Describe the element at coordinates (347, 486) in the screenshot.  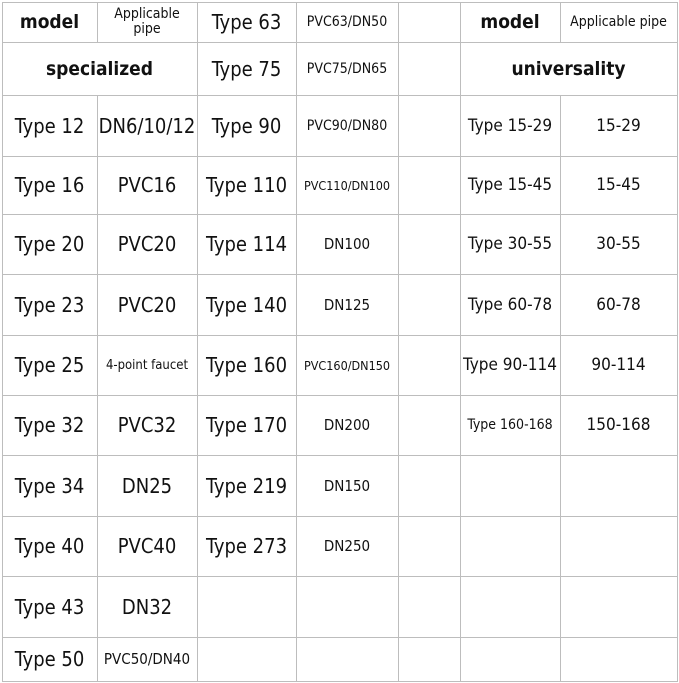
I see `table-cell: DN150` at that location.